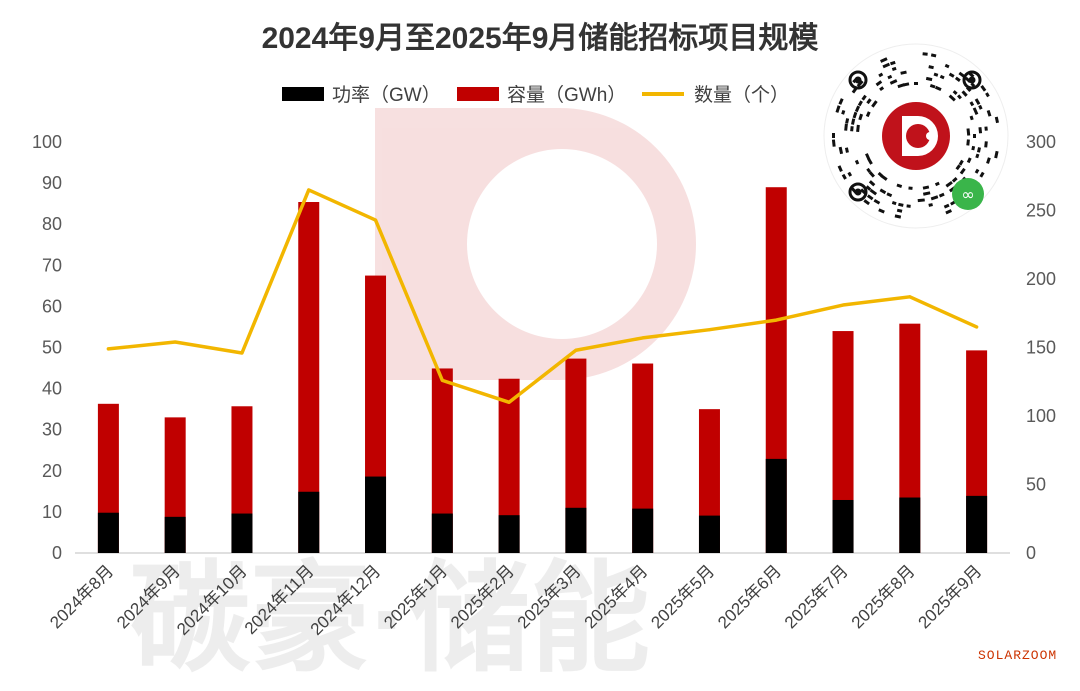 Image resolution: width=1080 pixels, height=691 pixels. Describe the element at coordinates (1041, 348) in the screenshot. I see `y-right-tick-label: 150` at that location.